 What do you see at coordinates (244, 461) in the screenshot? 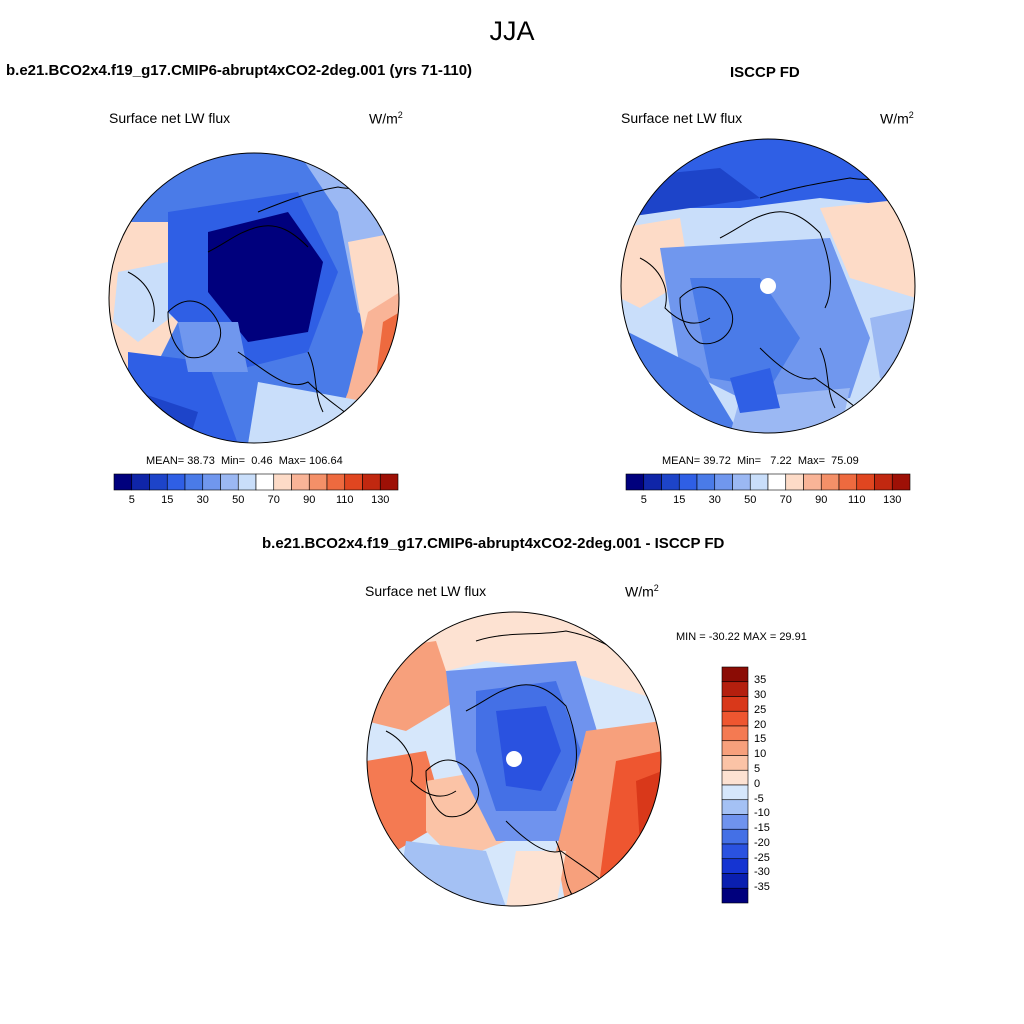
I see `panel-1-stats: MEAN= 38.73 Min= 0.46 Max= 106.64` at bounding box center [244, 461].